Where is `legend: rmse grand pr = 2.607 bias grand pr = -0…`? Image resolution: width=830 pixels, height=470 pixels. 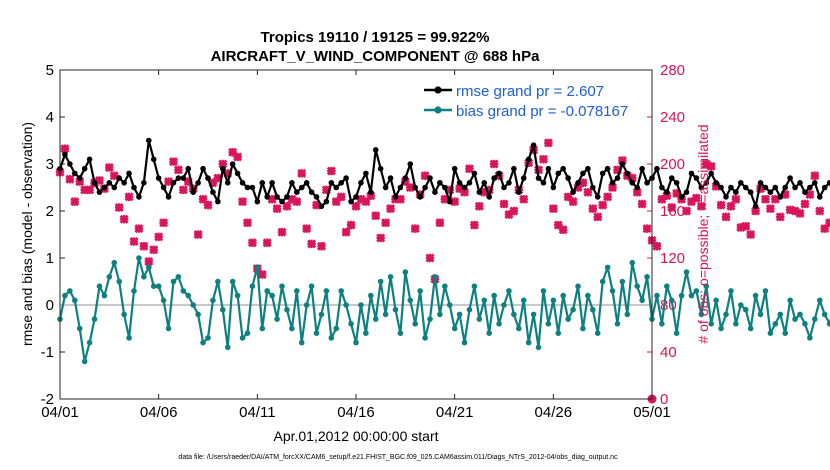
legend: rmse grand pr = 2.607 bias grand pr = -0… is located at coordinates (526, 101).